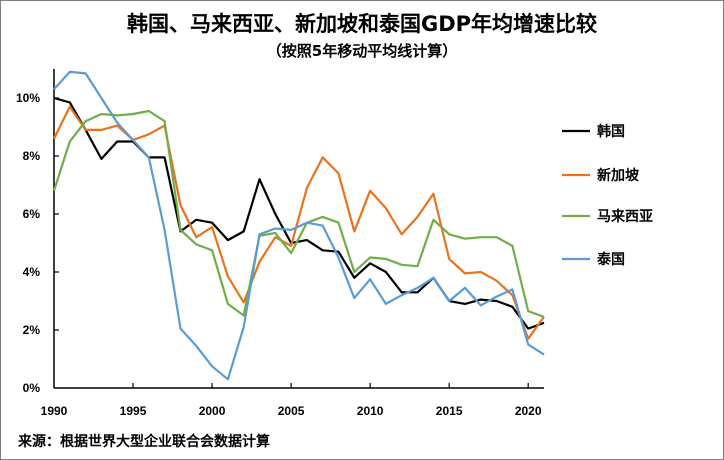  Describe the element at coordinates (611, 131) in the screenshot. I see `legend-label: 韩国` at that location.